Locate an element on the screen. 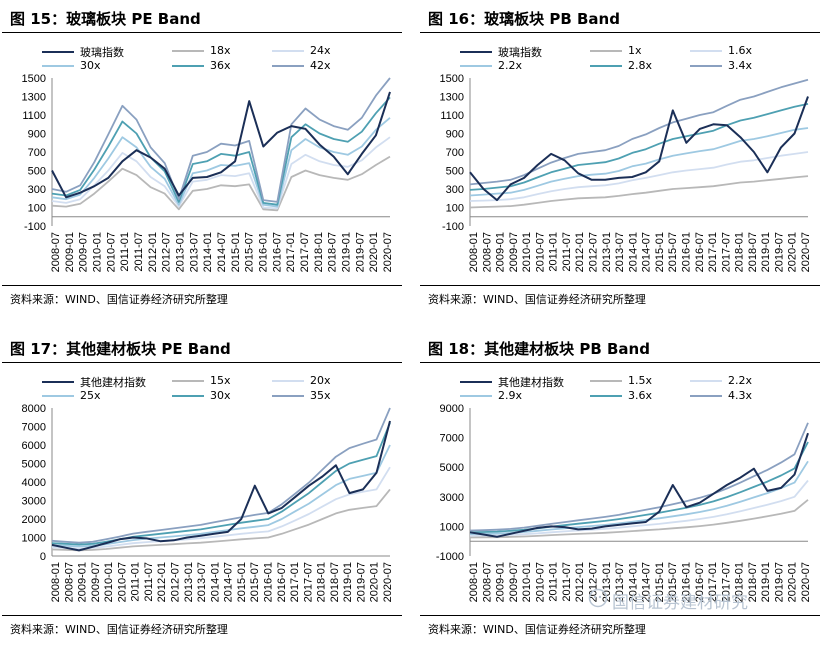 Image resolution: width=825 pixels, height=648 pixels. x-tick-label: 2009-01 is located at coordinates (501, 582).